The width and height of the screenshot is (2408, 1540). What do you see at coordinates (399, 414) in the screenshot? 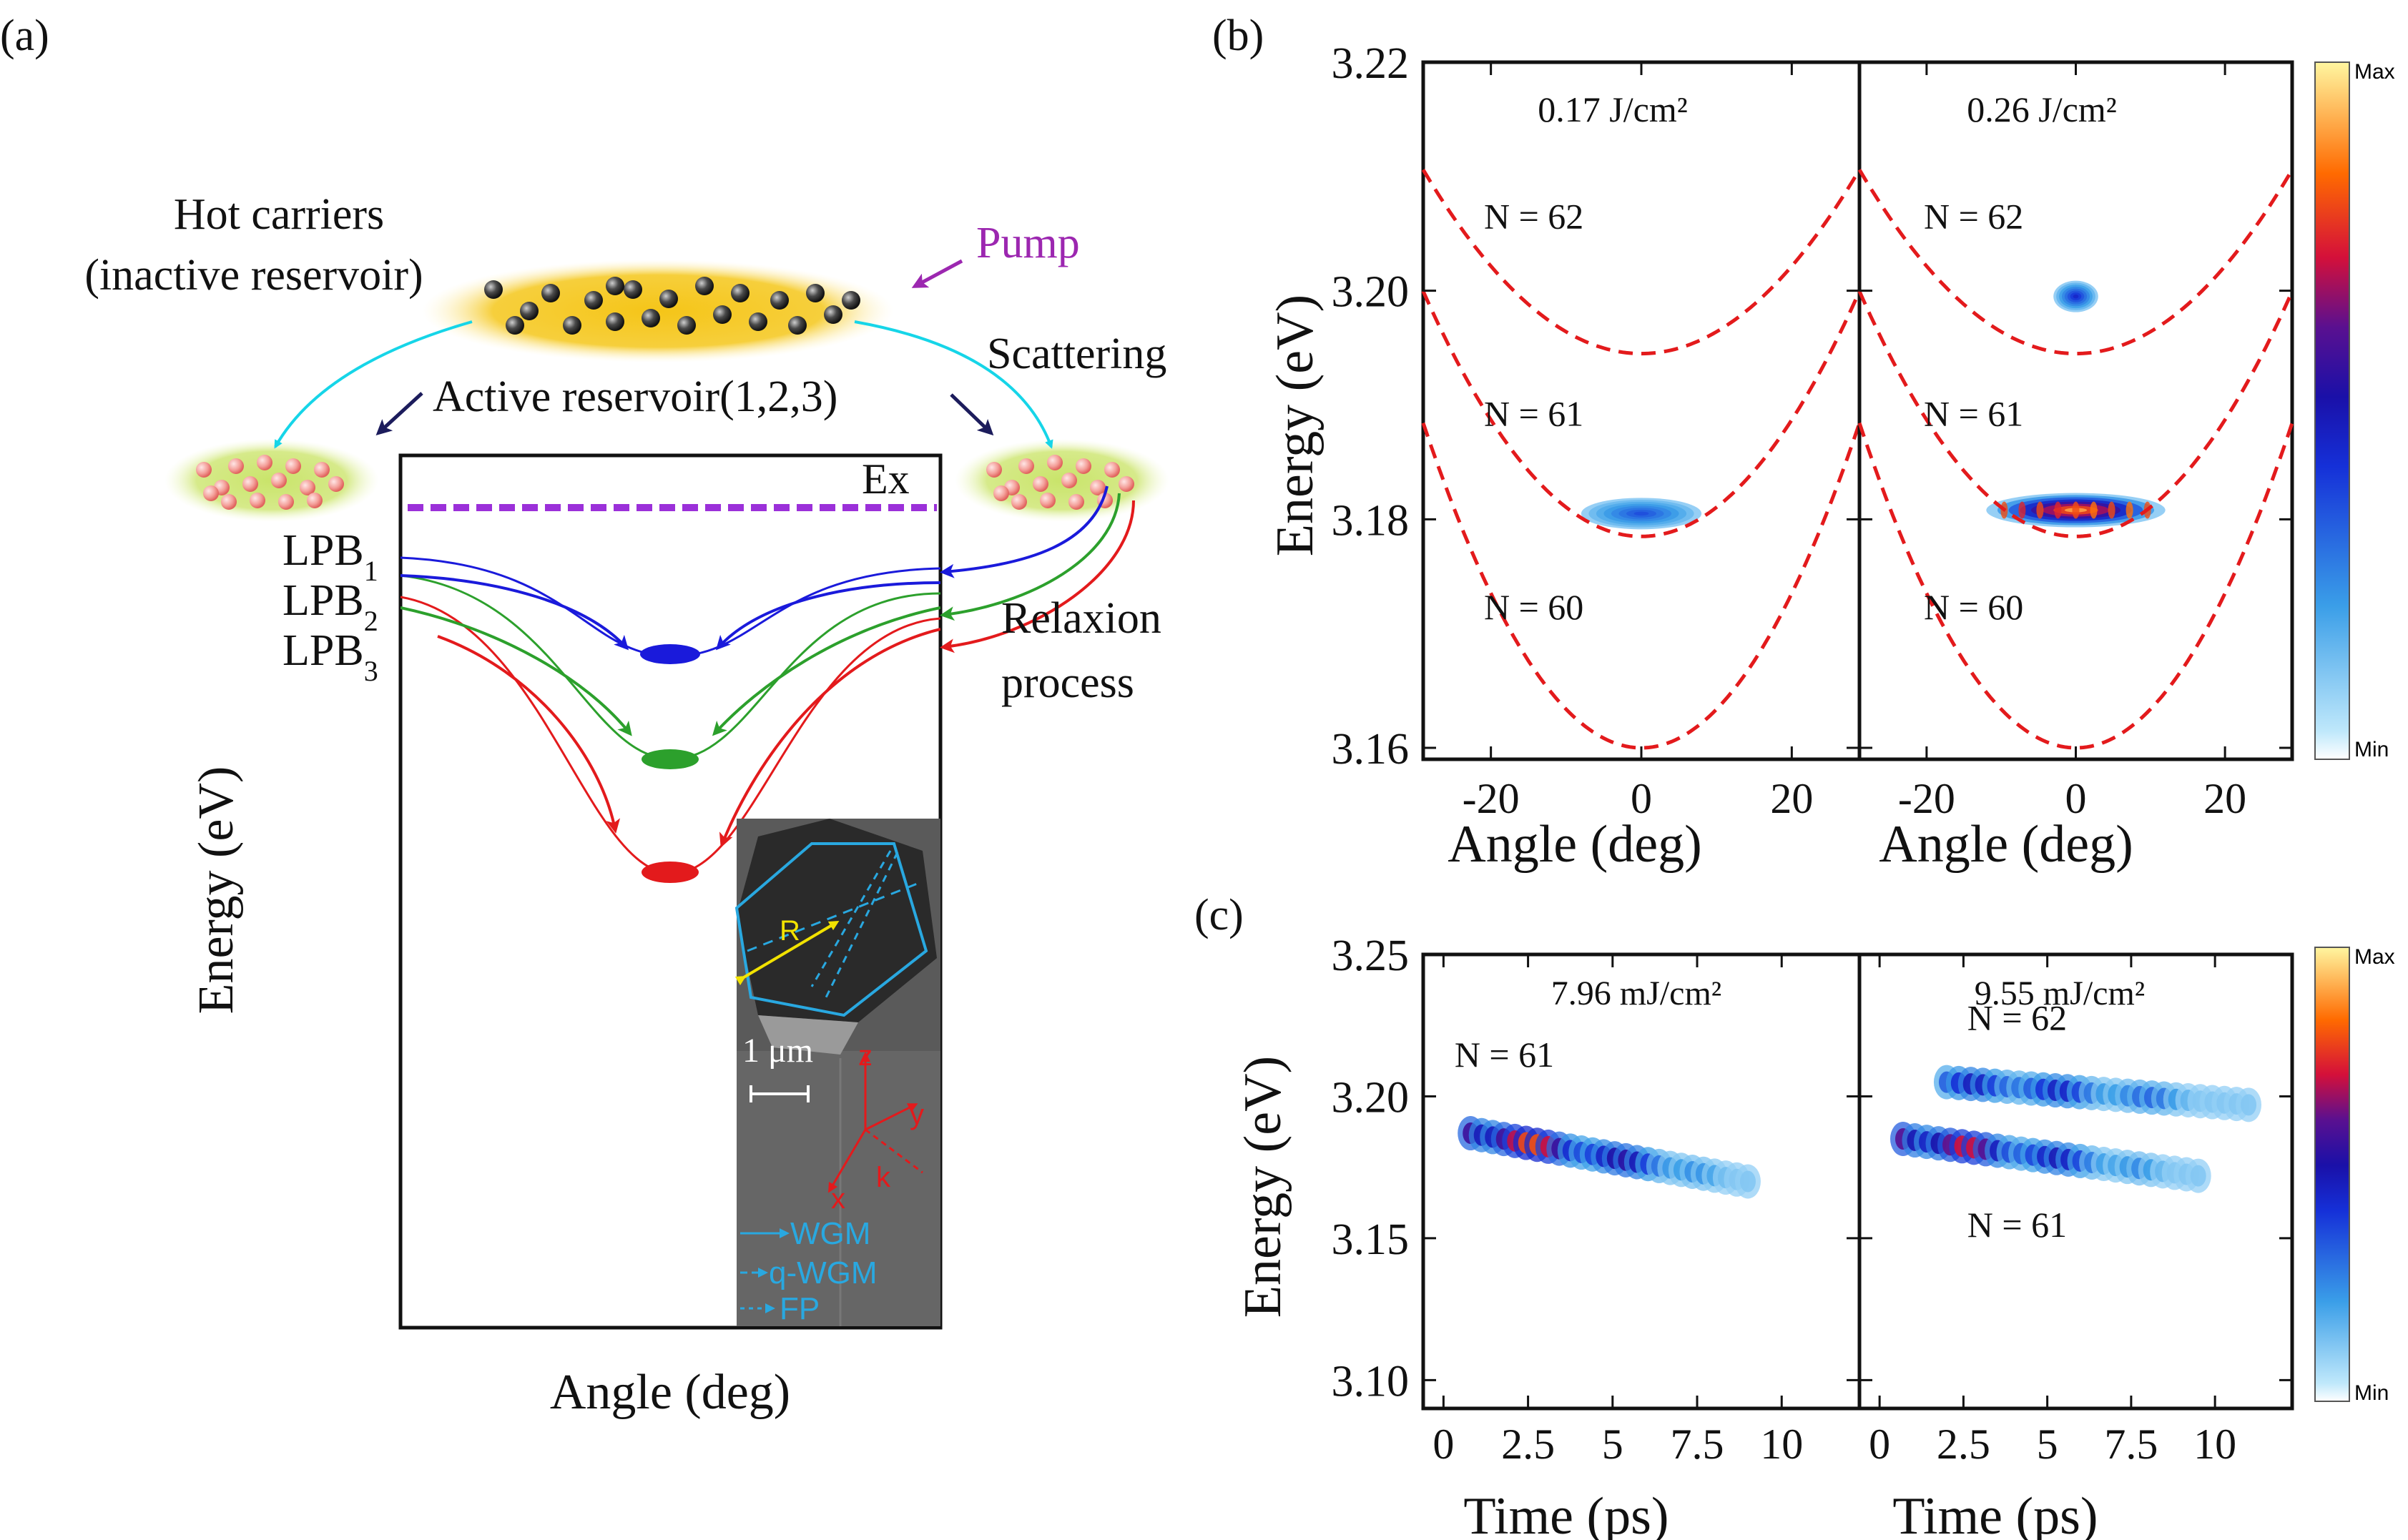
I see `active-reservoir-arrow-left` at bounding box center [399, 414].